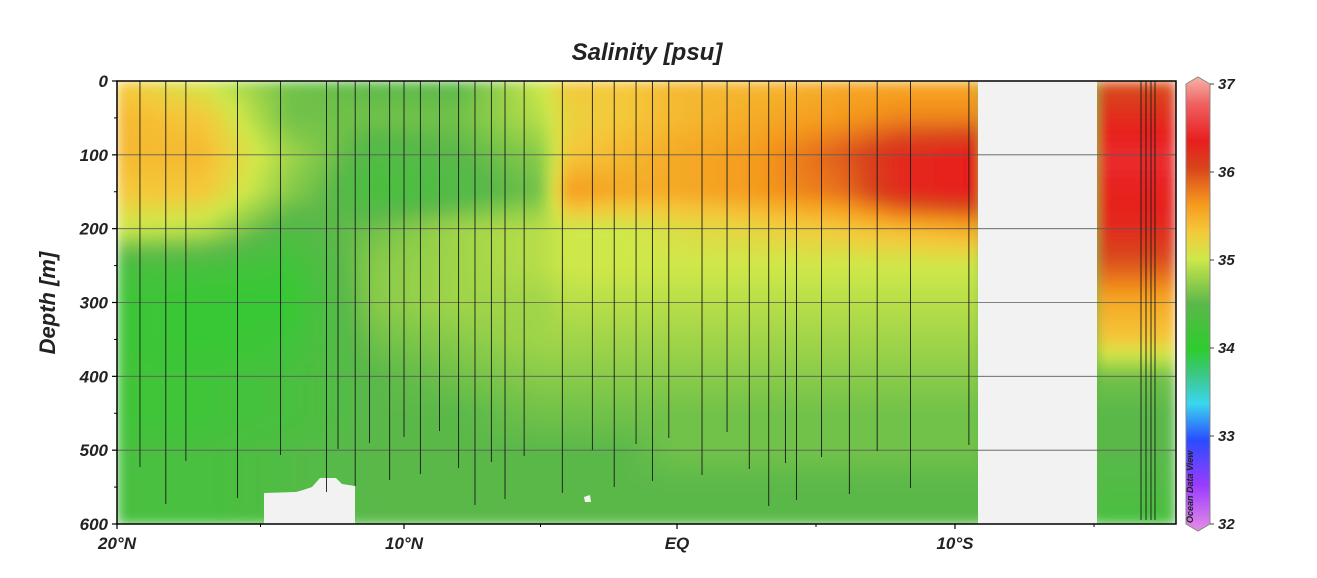 The width and height of the screenshot is (1317, 578). I want to click on y-tick-label: 300, so click(94, 303).